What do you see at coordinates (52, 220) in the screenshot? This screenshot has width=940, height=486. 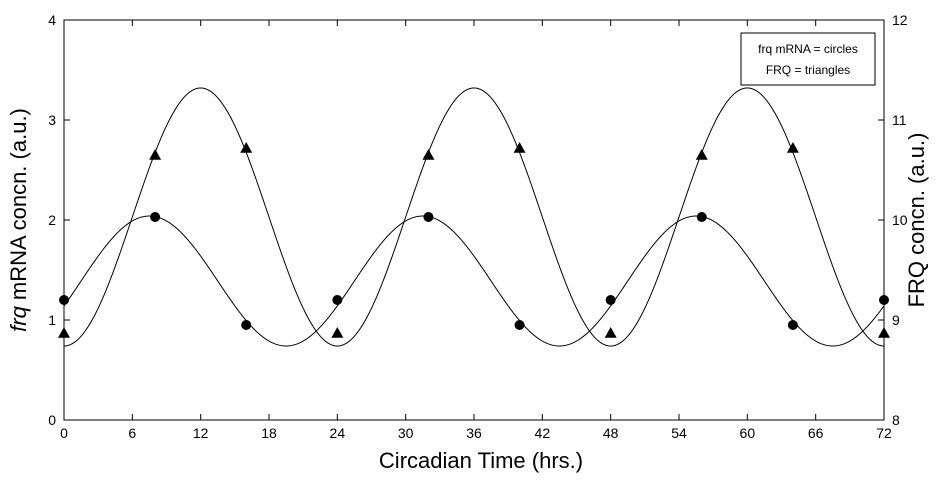 I see `left-y-tick-label: 2` at bounding box center [52, 220].